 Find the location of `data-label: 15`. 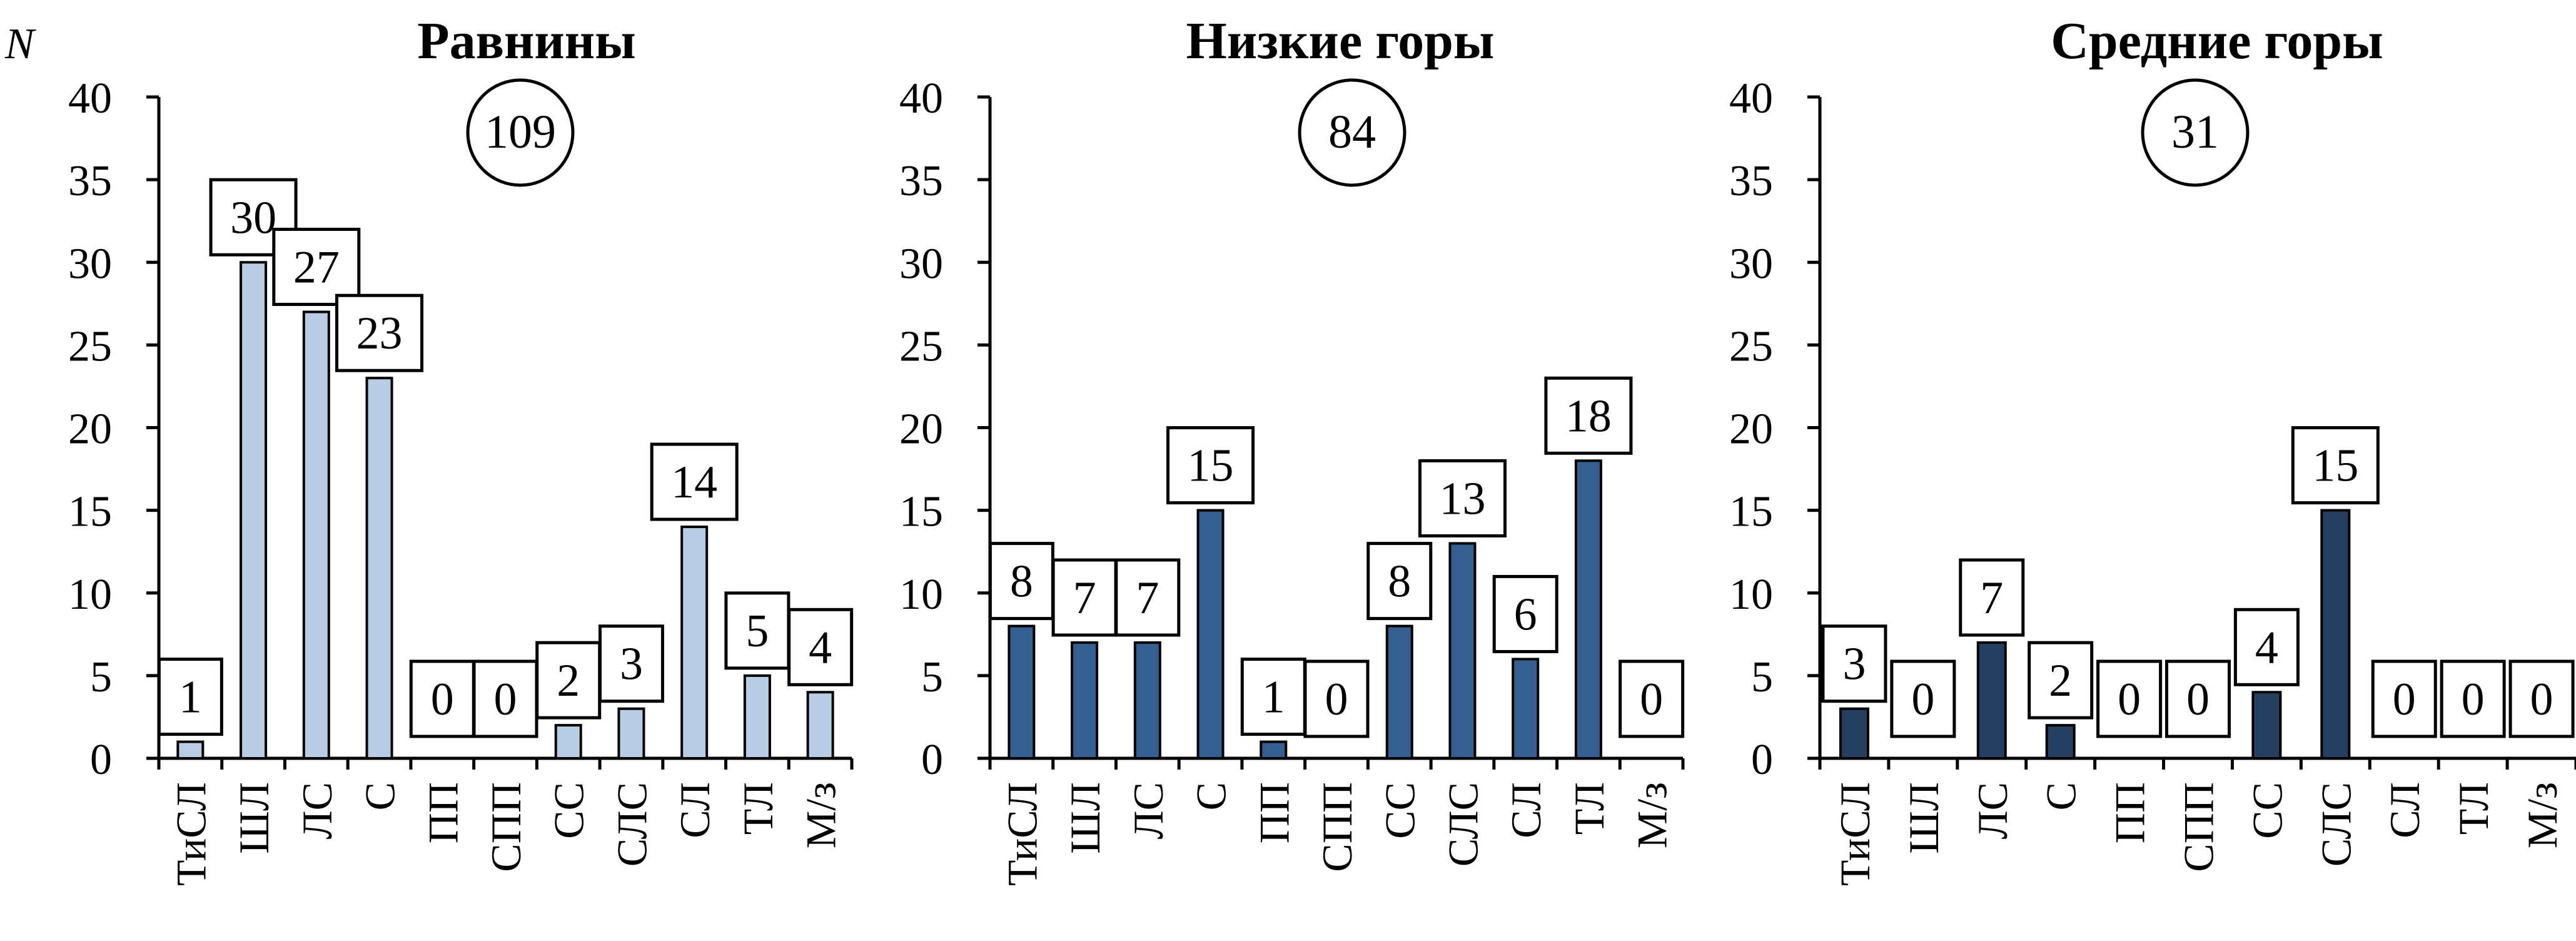

data-label: 15 is located at coordinates (1210, 465).